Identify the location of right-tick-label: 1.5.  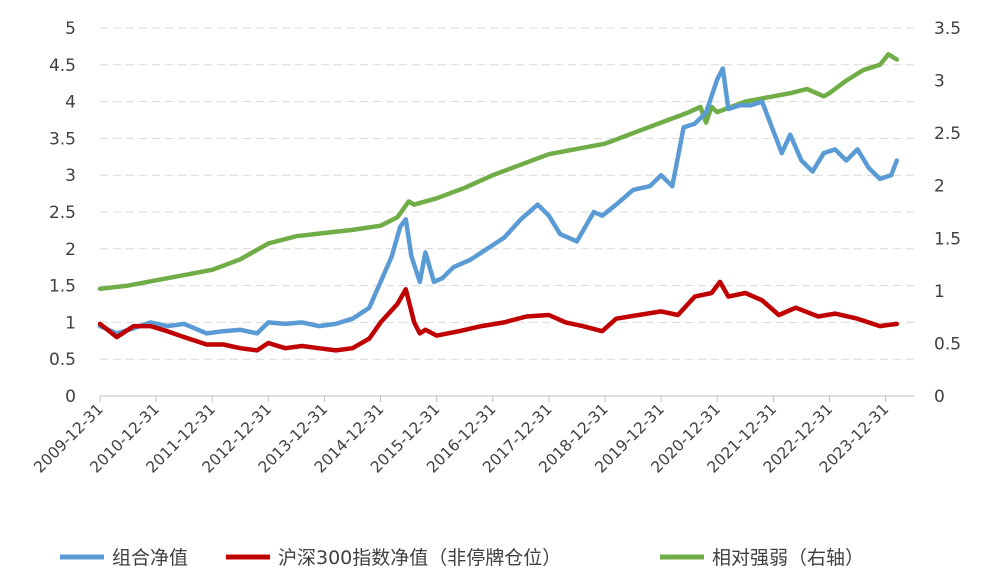
(947, 239).